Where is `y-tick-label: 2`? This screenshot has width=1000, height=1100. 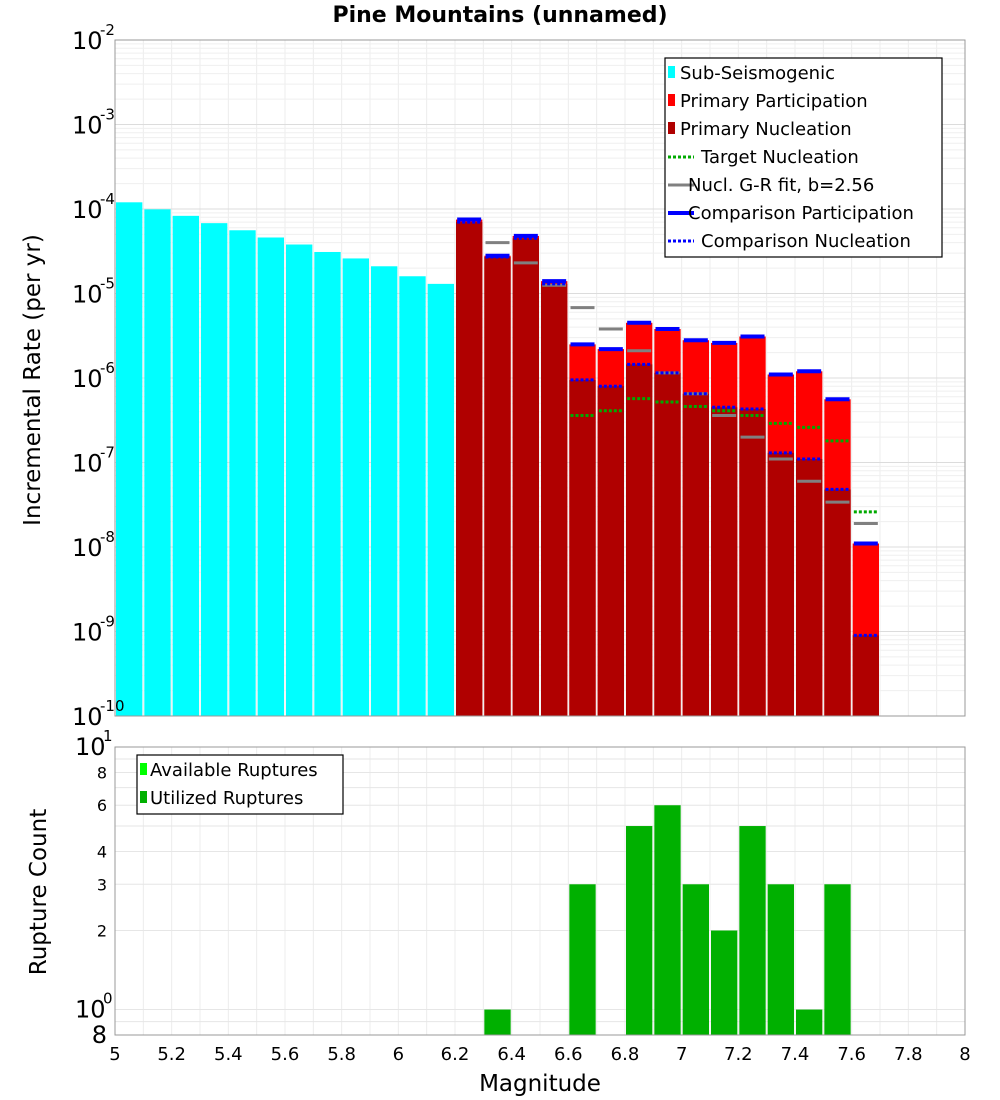 y-tick-label: 2 is located at coordinates (102, 931).